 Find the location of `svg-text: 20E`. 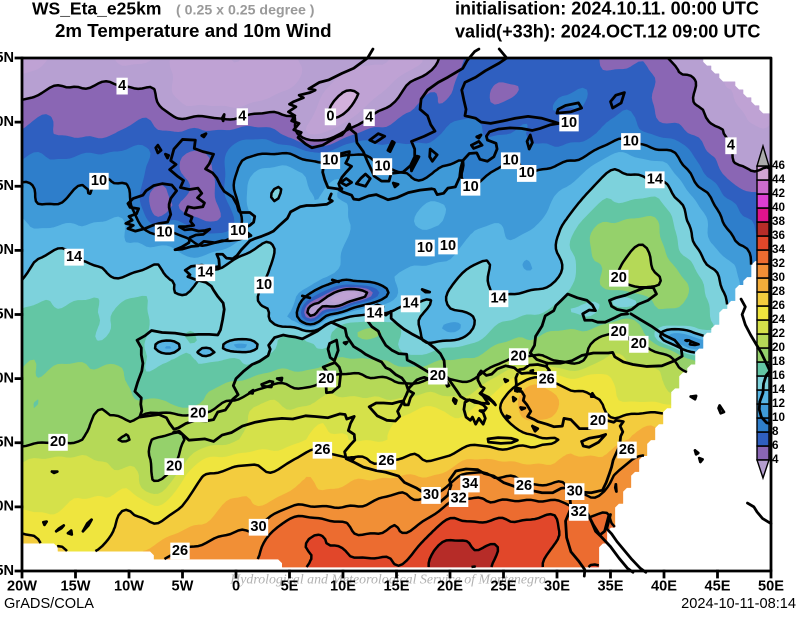

svg-text: 20E is located at coordinates (450, 587).